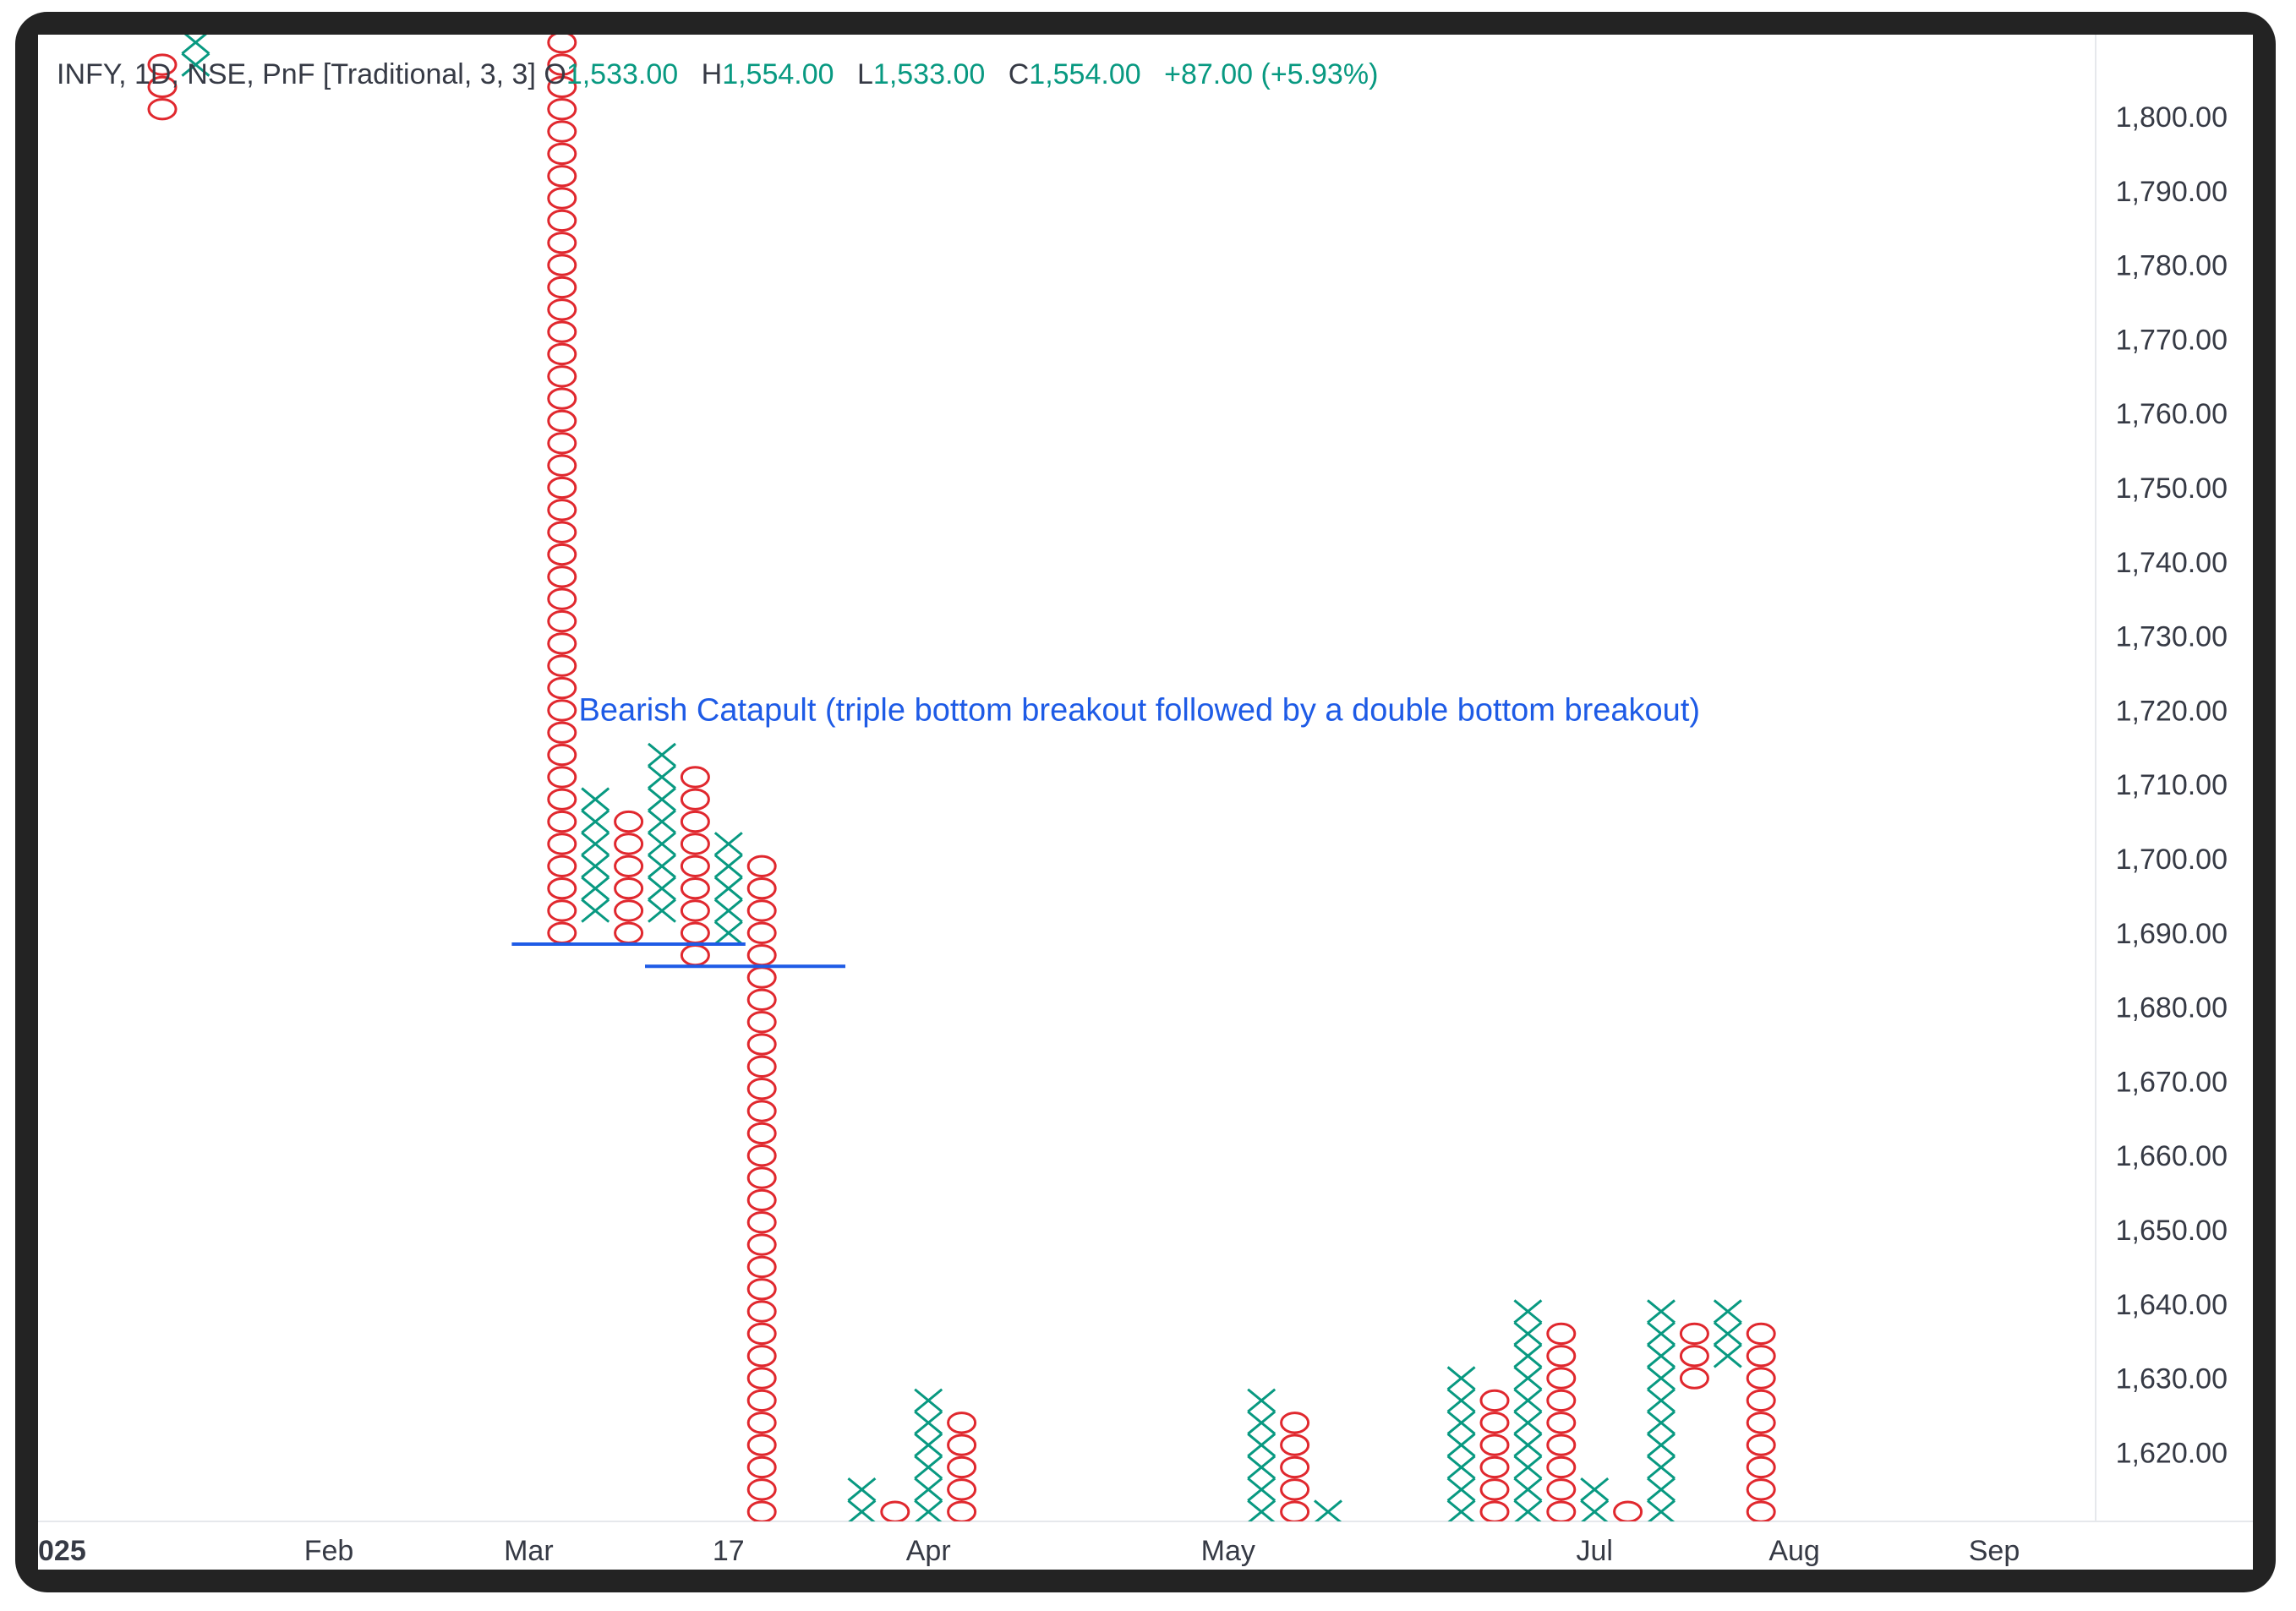 The image size is (2296, 1611). Describe the element at coordinates (2172, 1231) in the screenshot. I see `price-tick-label: 1,650.00` at that location.